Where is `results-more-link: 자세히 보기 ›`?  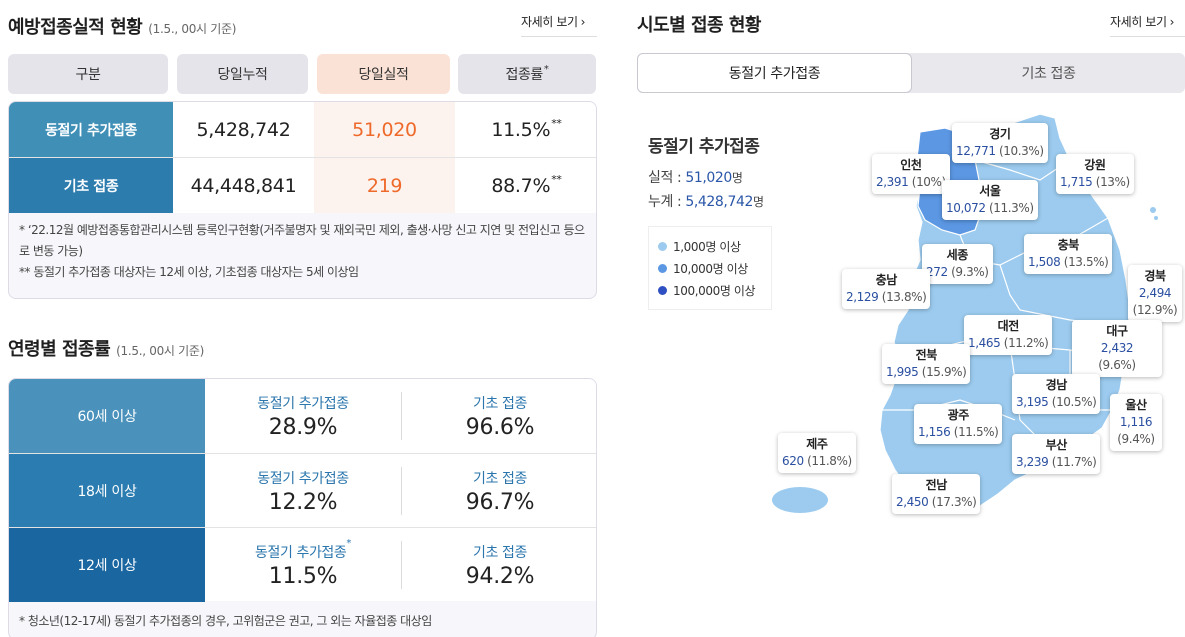 results-more-link: 자세히 보기 › is located at coordinates (559, 25).